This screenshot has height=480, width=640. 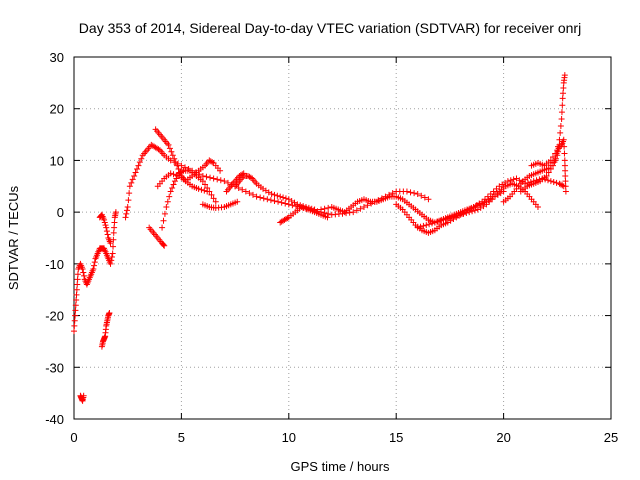 What do you see at coordinates (73, 437) in the screenshot?
I see `x-tick-label: 0` at bounding box center [73, 437].